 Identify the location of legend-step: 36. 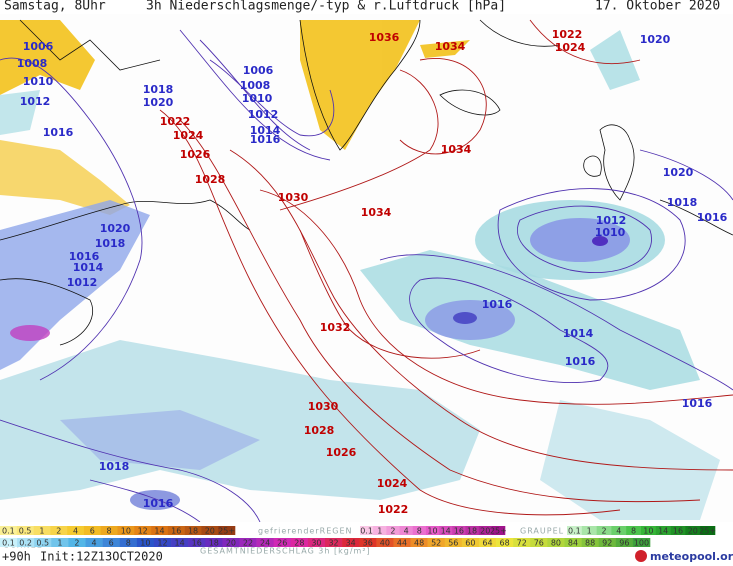
(368, 543).